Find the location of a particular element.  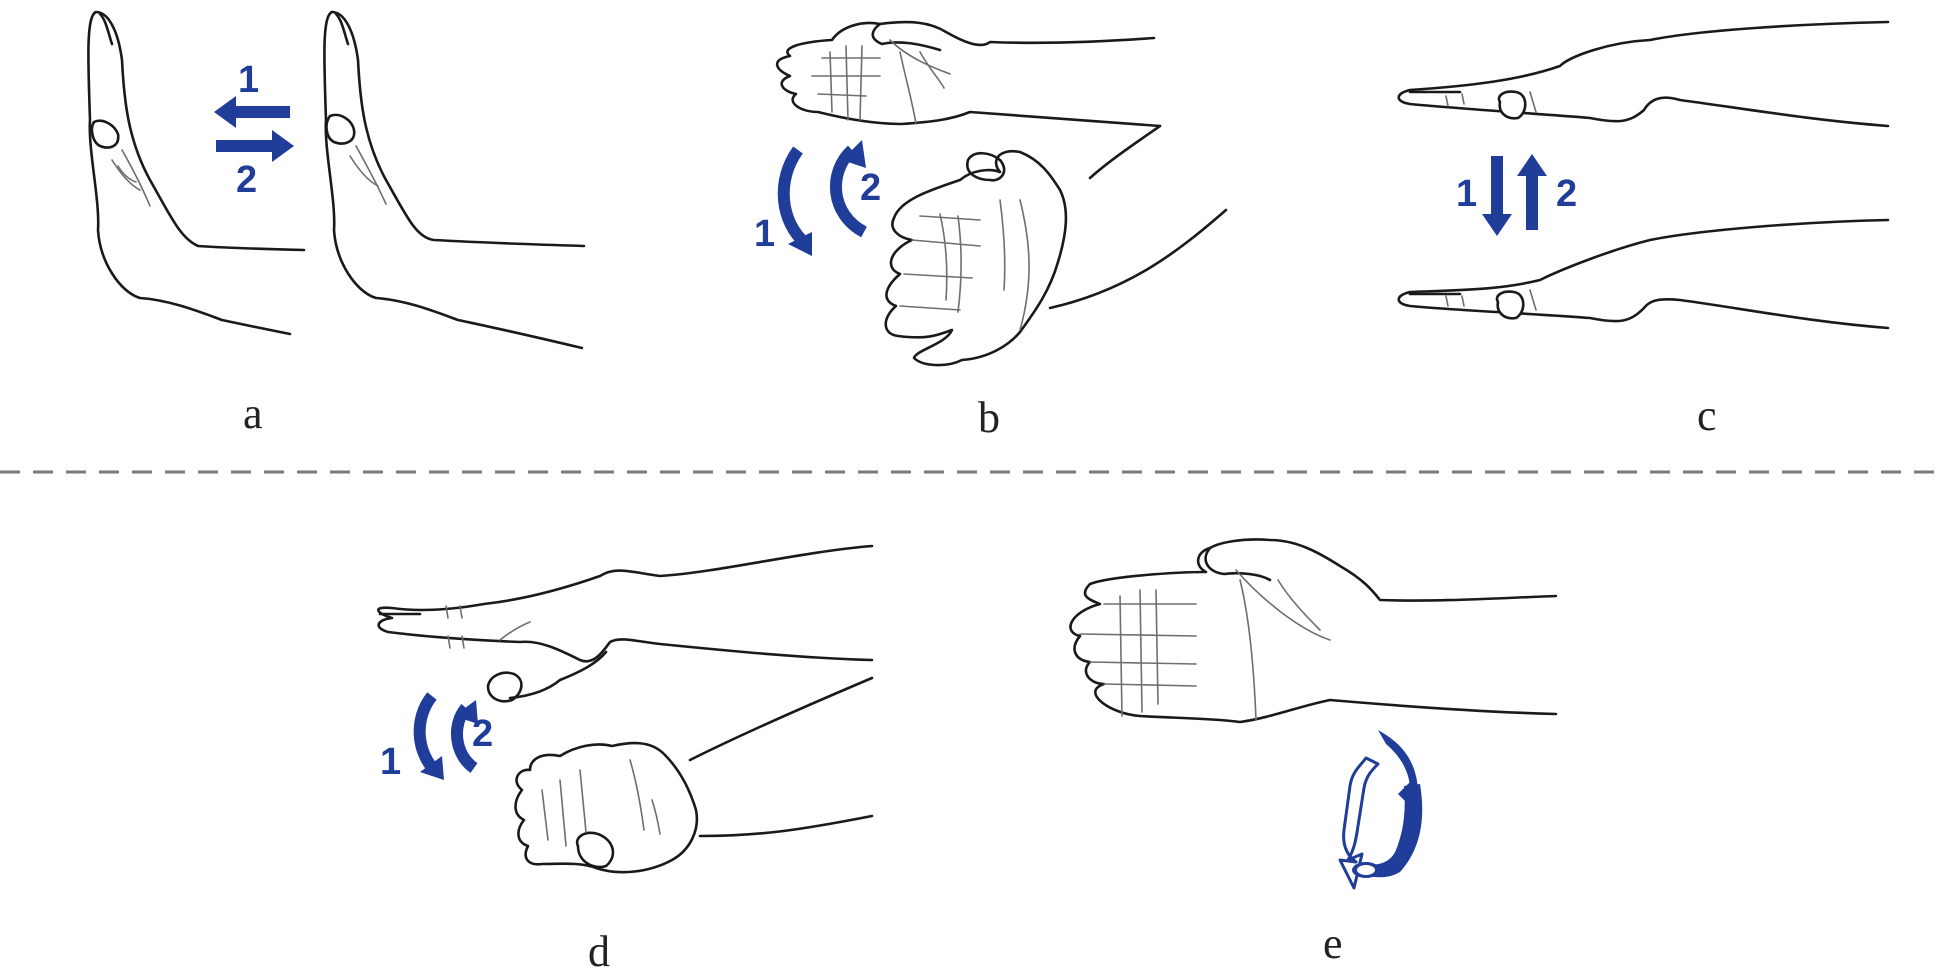

rotation-arrow-icon is located at coordinates (1380, 810).